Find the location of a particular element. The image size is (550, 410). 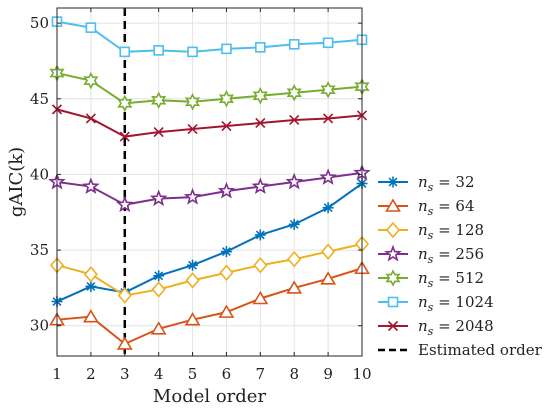

x-tick-label: 10 is located at coordinates (361, 374).